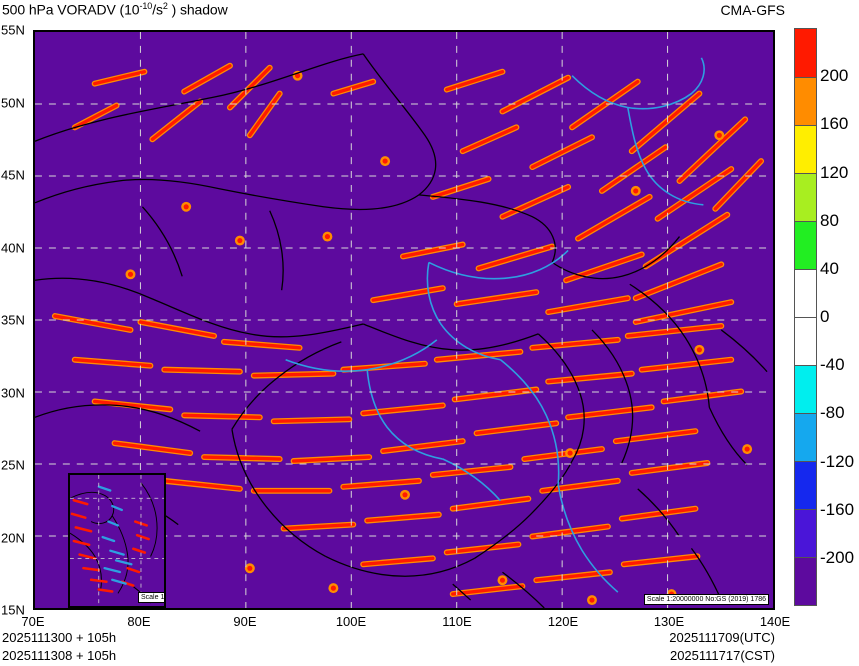 The height and width of the screenshot is (666, 859). Describe the element at coordinates (706, 599) in the screenshot. I see `map-scale-label: Scale 1:20000000 No:GS (2019) 1786` at that location.